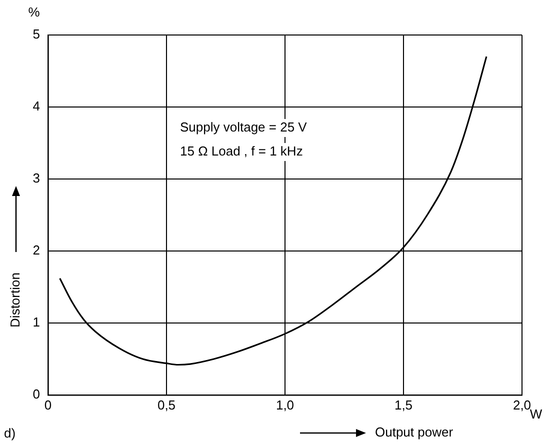 This screenshot has height=445, width=557. I want to click on annotation: 15 Ω Load , f = 1 kHz, so click(241, 151).